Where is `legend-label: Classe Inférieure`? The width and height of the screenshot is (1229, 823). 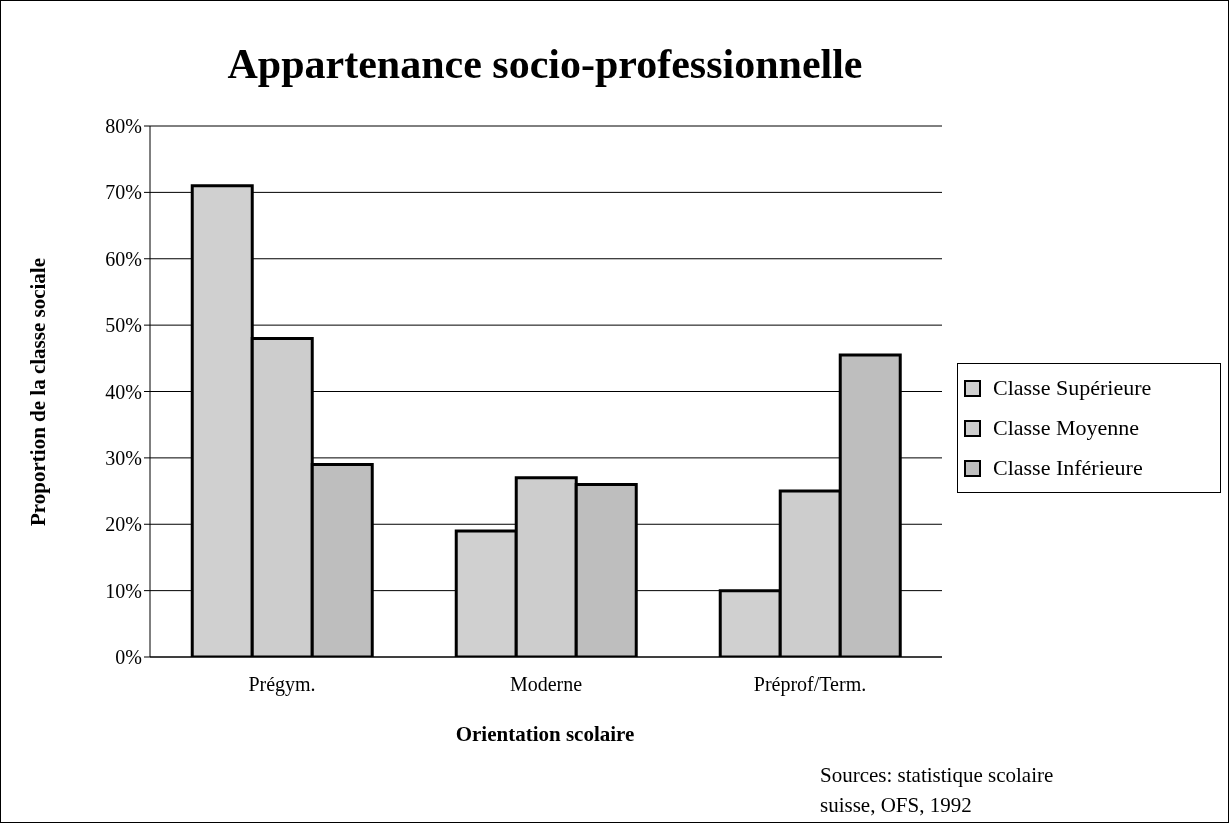
legend-label: Classe Inférieure is located at coordinates (1068, 468).